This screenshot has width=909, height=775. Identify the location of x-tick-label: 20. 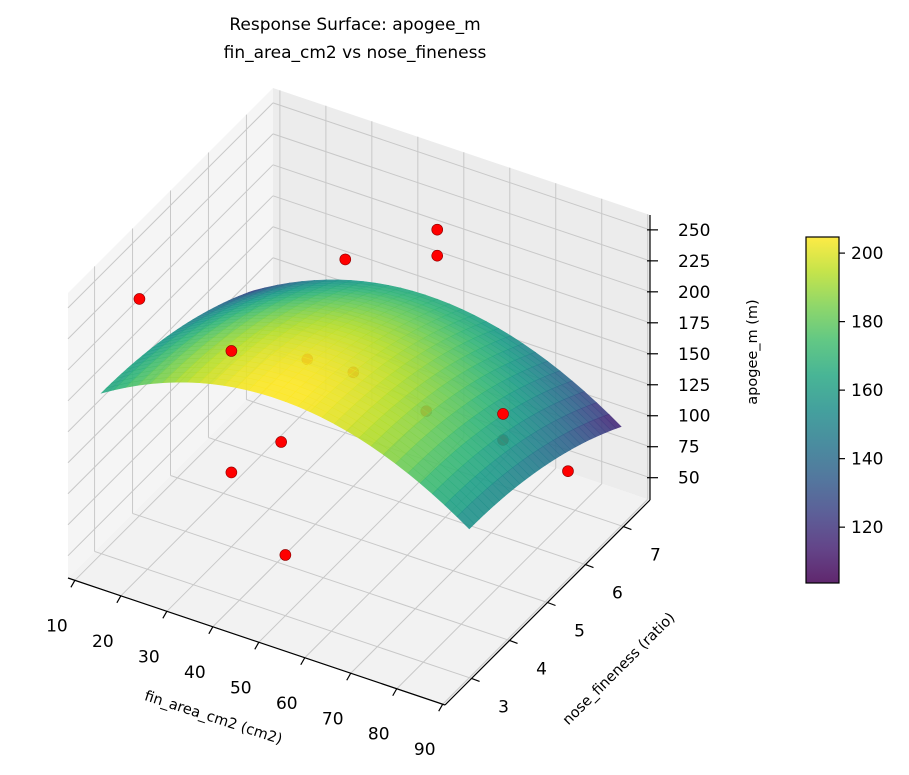
(103, 642).